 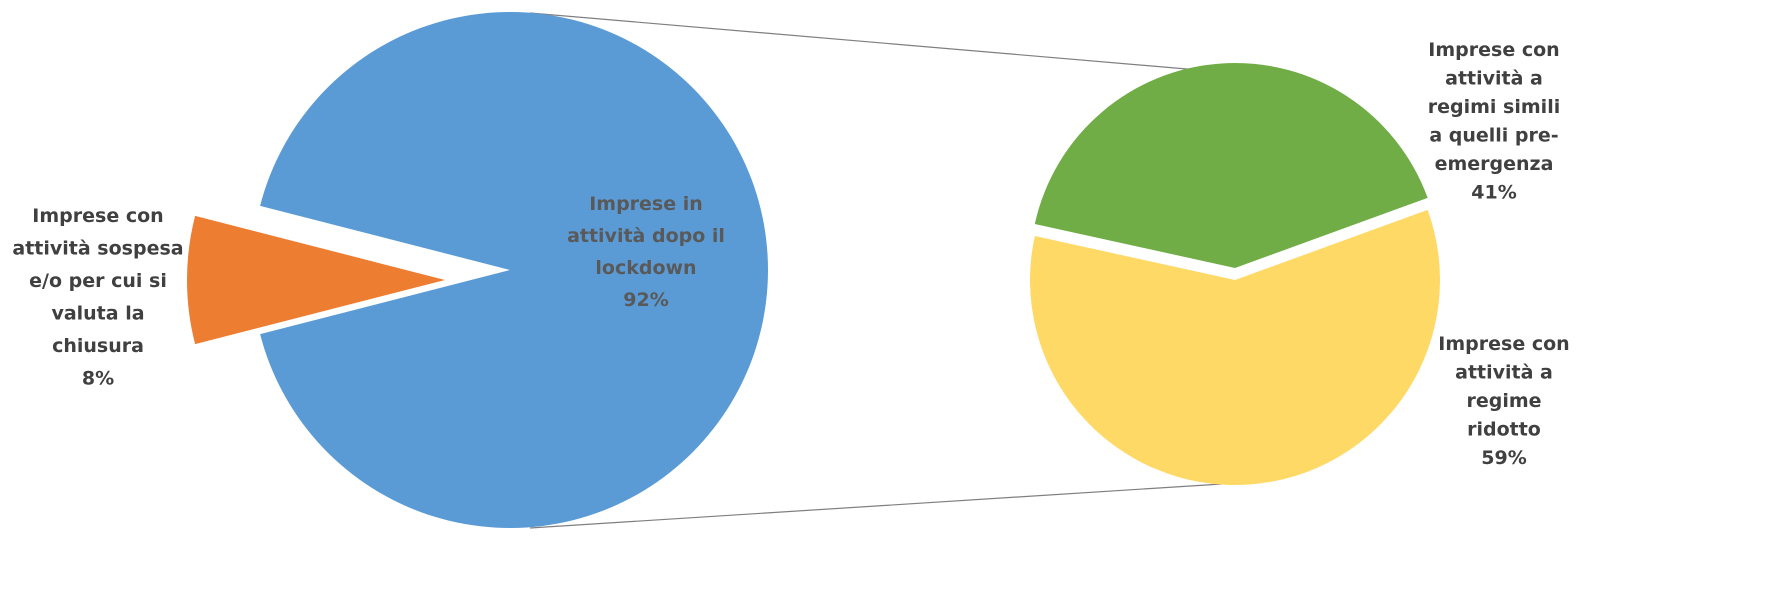 I want to click on slice-imprese-con-attivita-a-regimi-simili-a-q, so click(x=1231, y=165).